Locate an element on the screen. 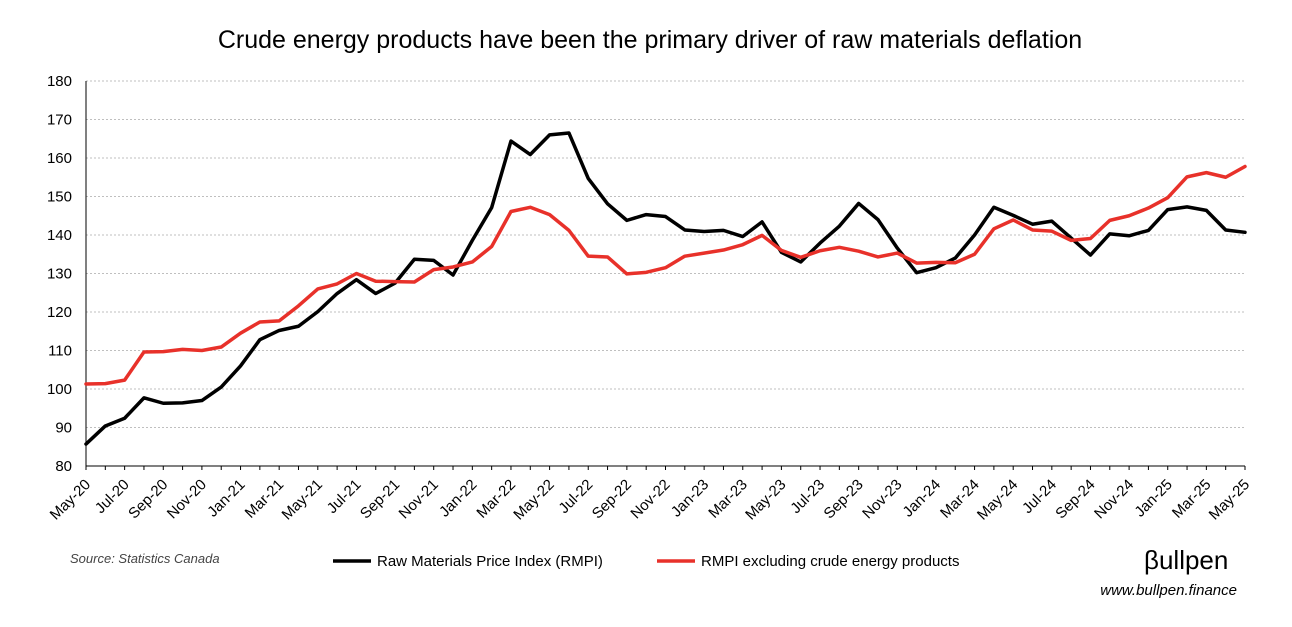 The width and height of the screenshot is (1292, 627). legend-label-2: RMPI excluding crude energy products is located at coordinates (830, 561).